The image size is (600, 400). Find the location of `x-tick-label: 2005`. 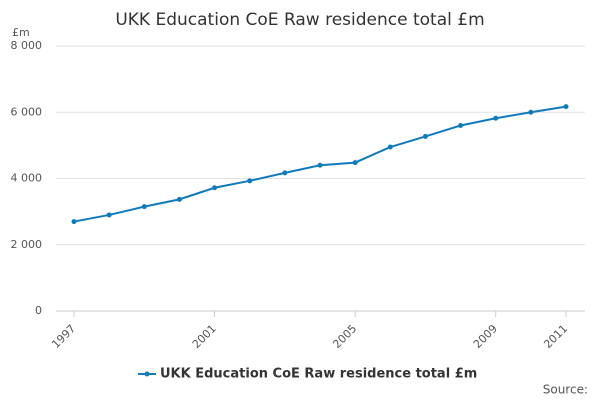

x-tick-label: 2005 is located at coordinates (344, 336).